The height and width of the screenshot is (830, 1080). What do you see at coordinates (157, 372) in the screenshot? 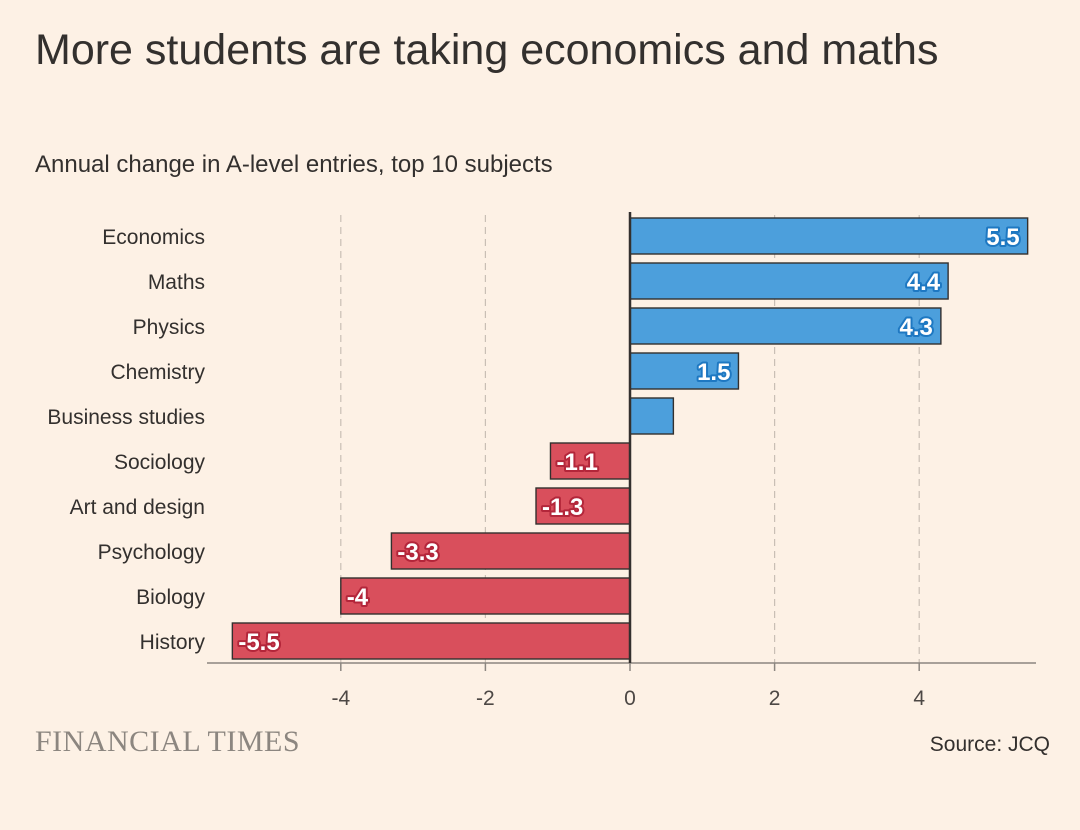
I see `category-label: Chemistry` at bounding box center [157, 372].